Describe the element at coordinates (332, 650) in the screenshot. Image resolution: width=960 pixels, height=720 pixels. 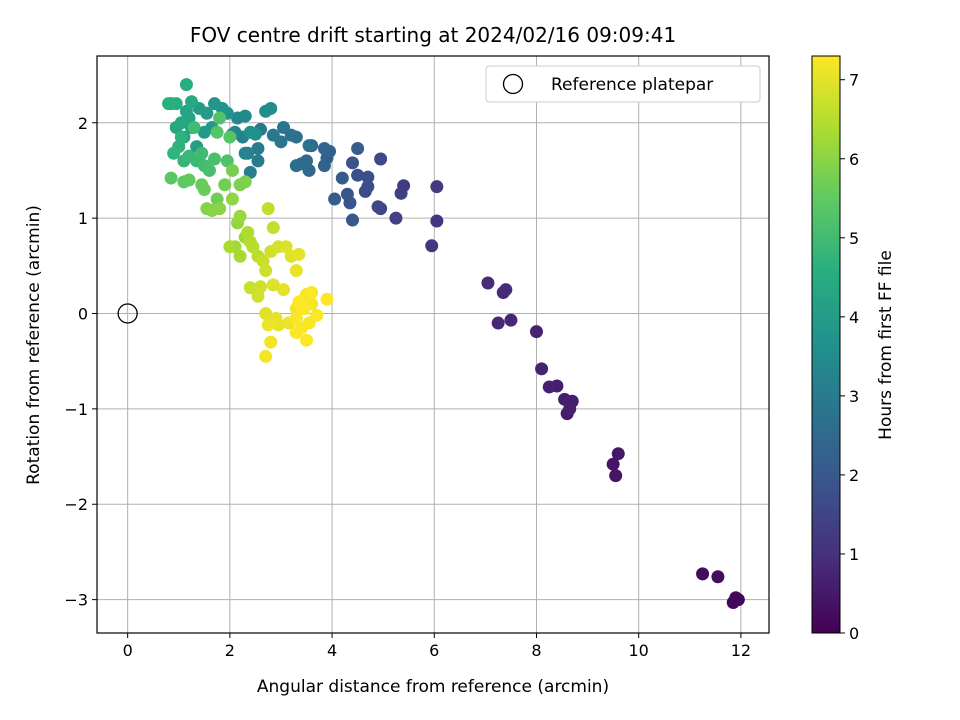
I see `x-tick-label: 4` at that location.